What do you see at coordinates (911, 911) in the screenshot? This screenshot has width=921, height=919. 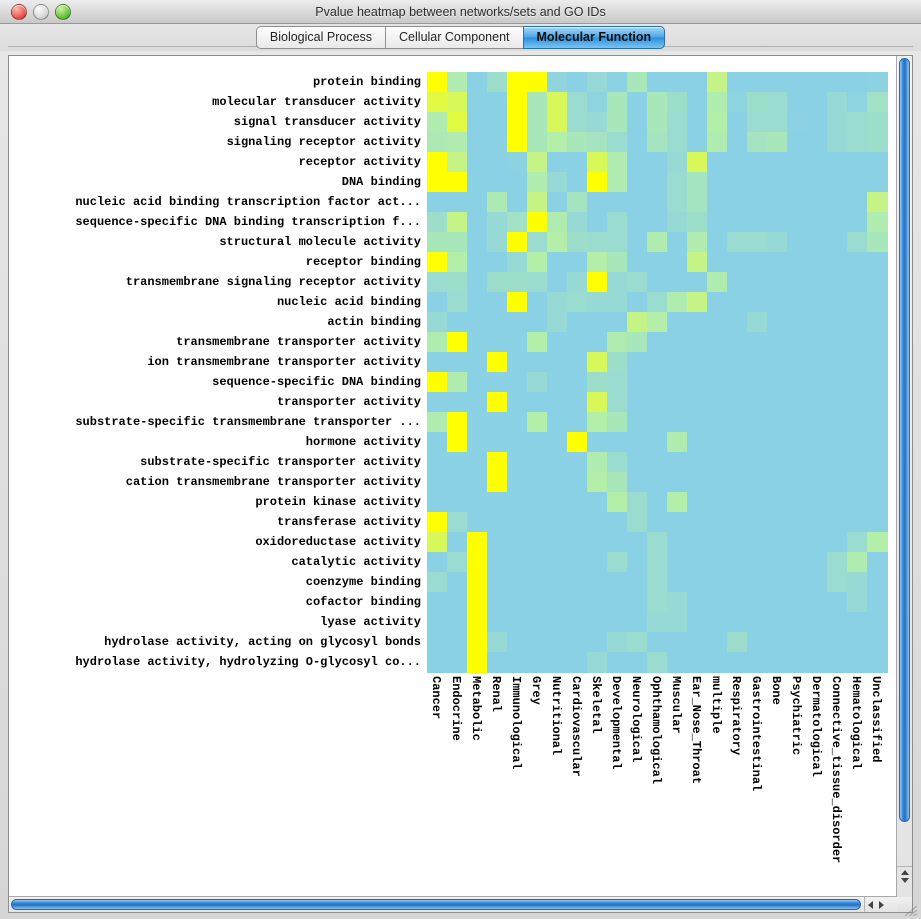 I see `resize-grip-icon` at bounding box center [911, 911].